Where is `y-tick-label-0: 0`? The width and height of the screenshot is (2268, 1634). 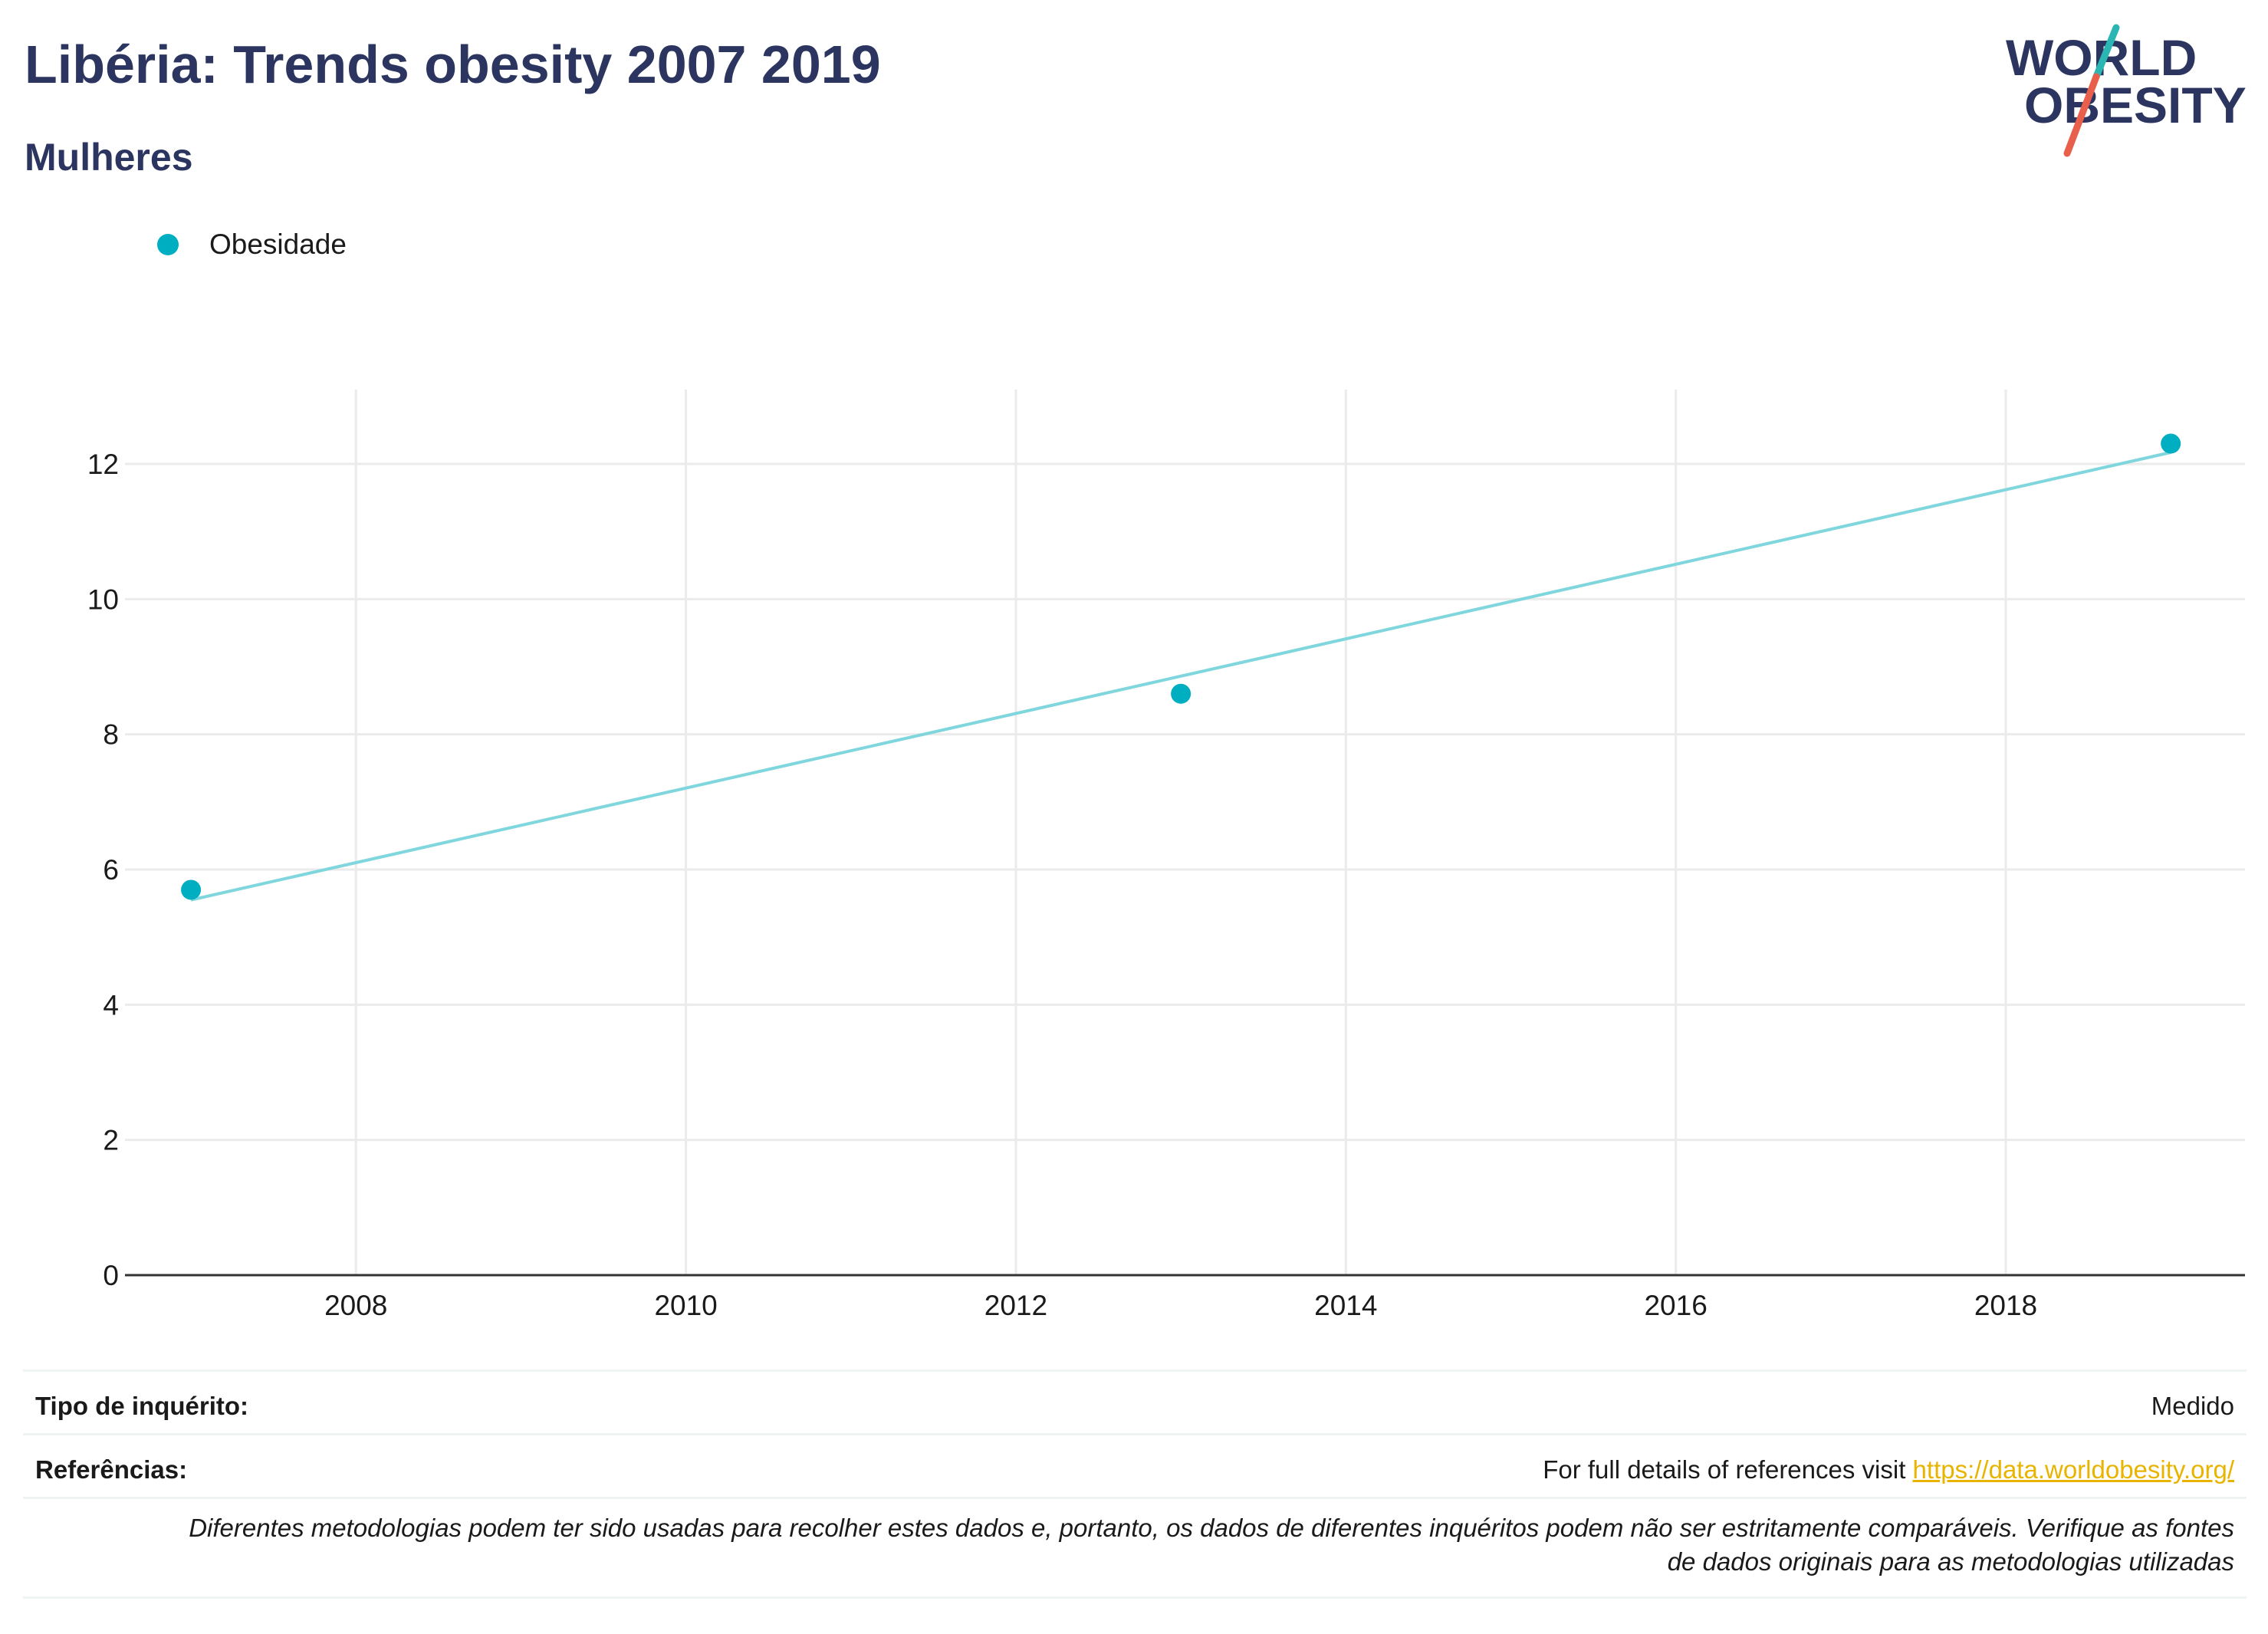 y-tick-label-0: 0 is located at coordinates (111, 1275).